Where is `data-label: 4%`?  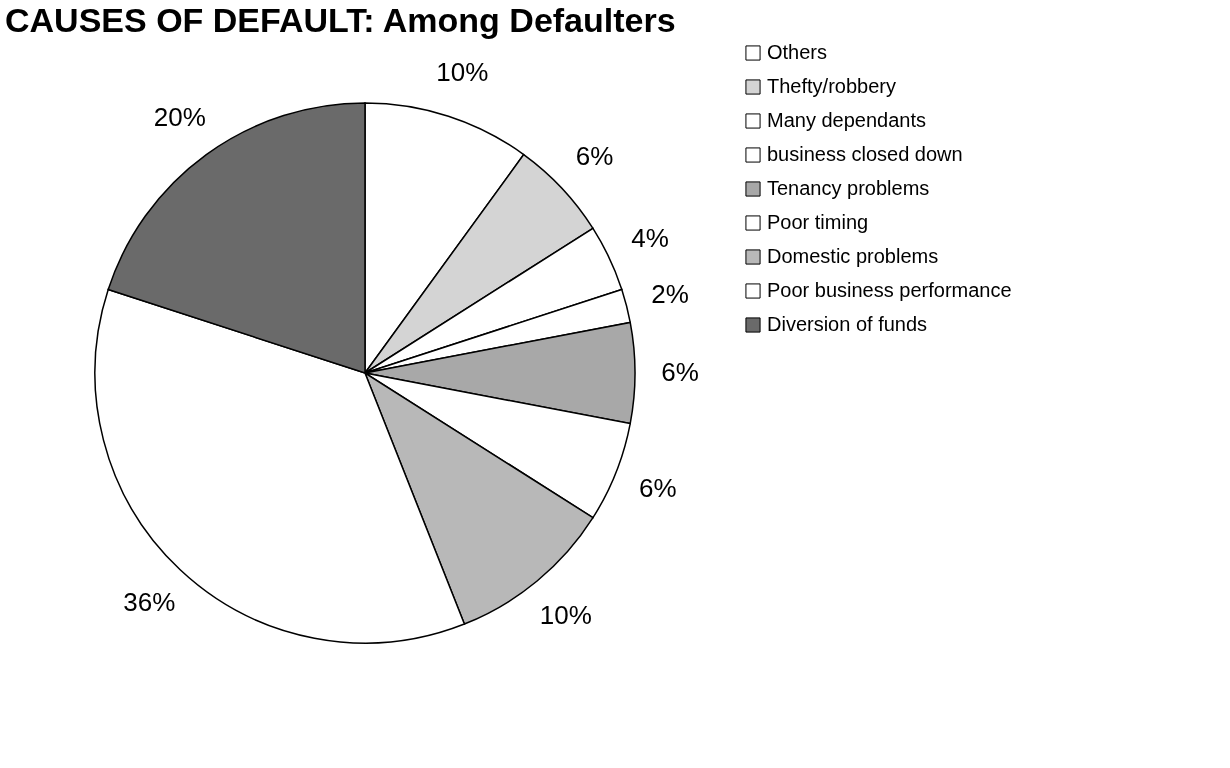
data-label: 4% is located at coordinates (650, 237).